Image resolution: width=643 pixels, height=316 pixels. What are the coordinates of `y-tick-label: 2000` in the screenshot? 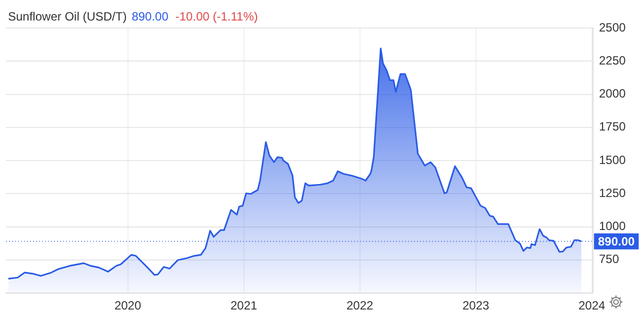 It's located at (612, 93).